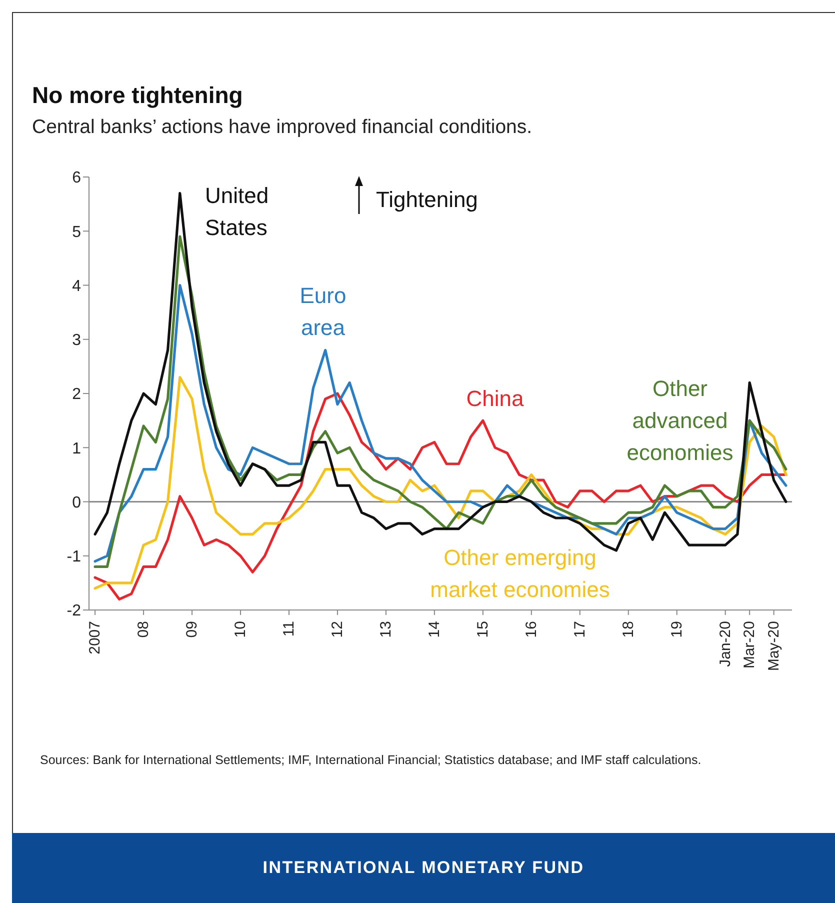 The image size is (835, 903). What do you see at coordinates (520, 573) in the screenshot?
I see `series-label: Other emerging market economies` at bounding box center [520, 573].